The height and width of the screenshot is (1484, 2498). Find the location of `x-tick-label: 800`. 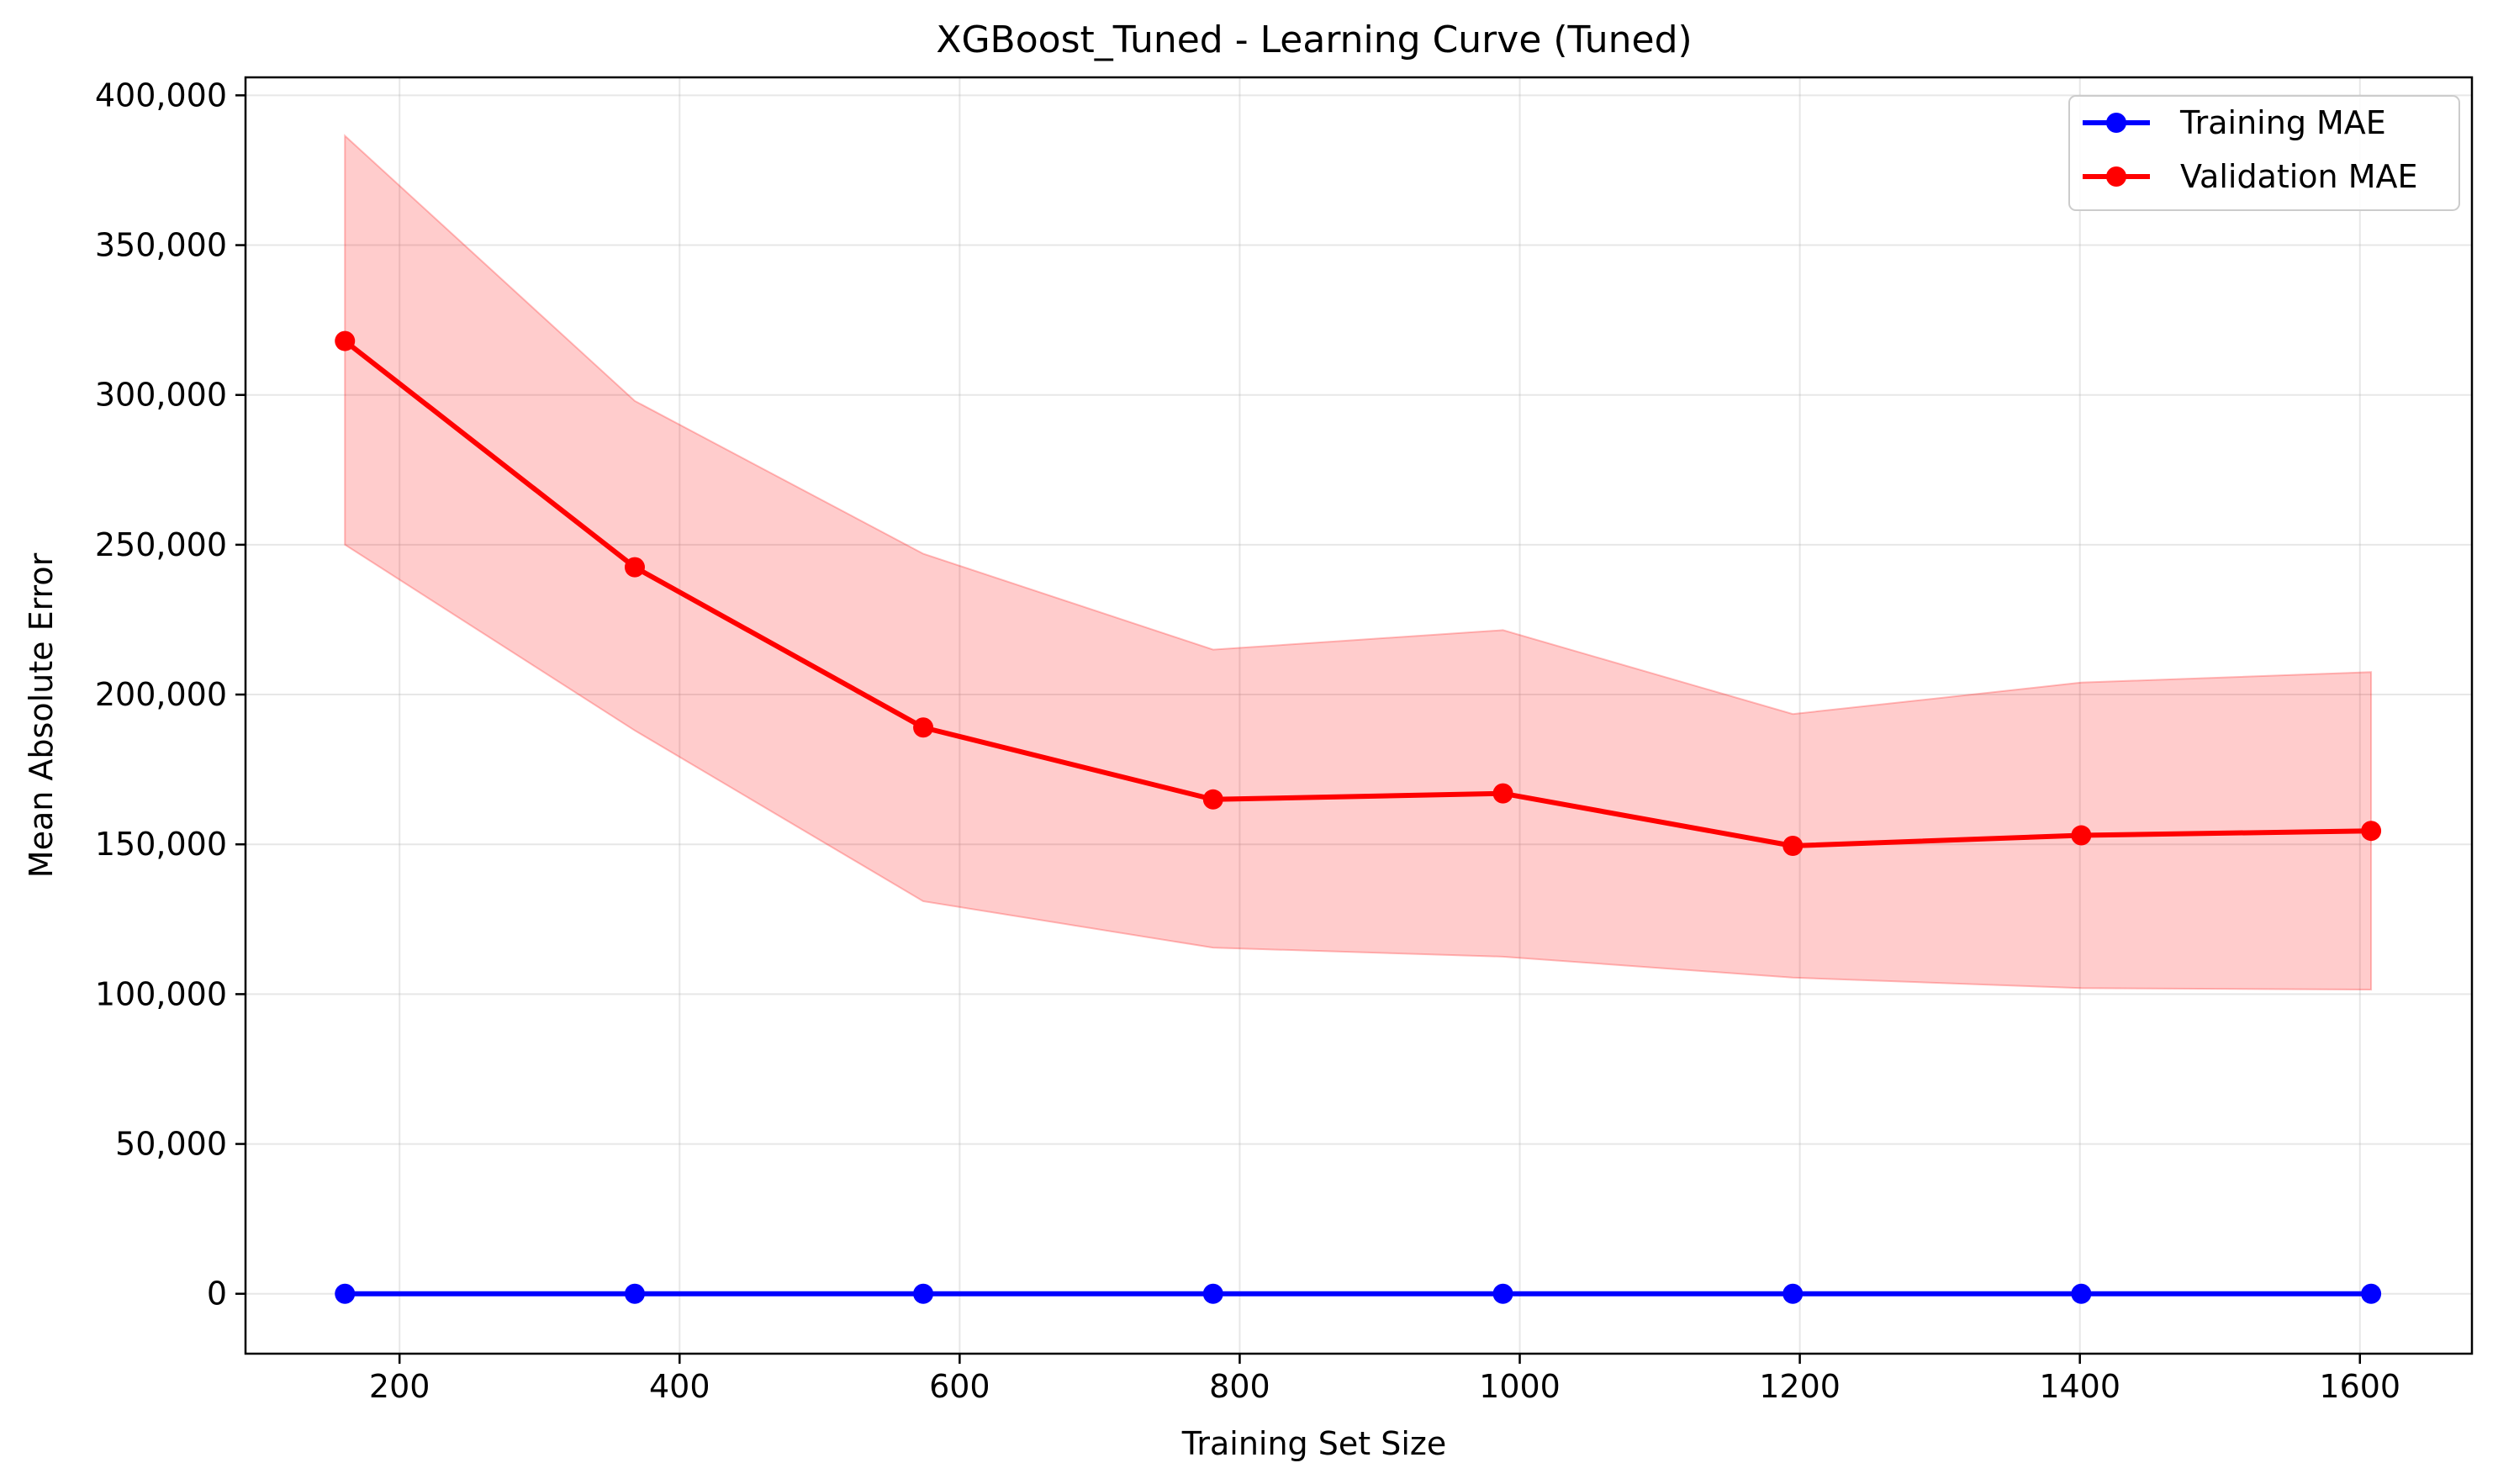

x-tick-label: 800 is located at coordinates (1239, 1386).